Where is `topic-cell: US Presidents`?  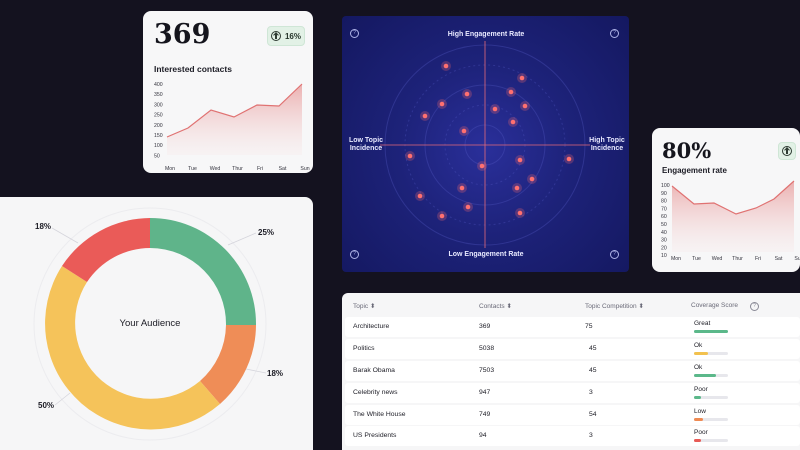 topic-cell: US Presidents is located at coordinates (375, 435).